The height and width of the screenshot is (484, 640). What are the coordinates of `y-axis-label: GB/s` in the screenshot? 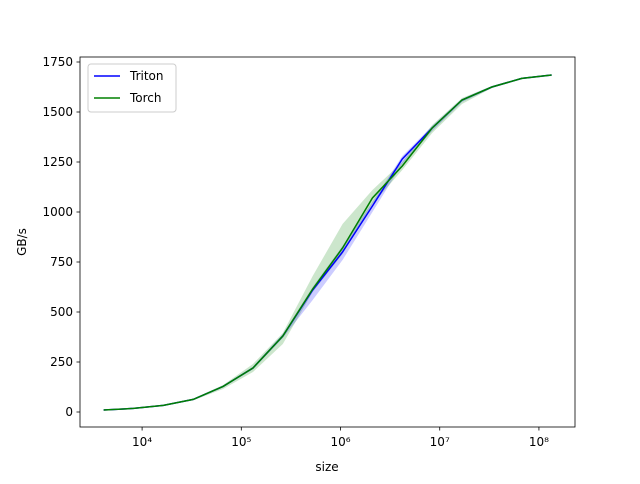 It's located at (22, 242).